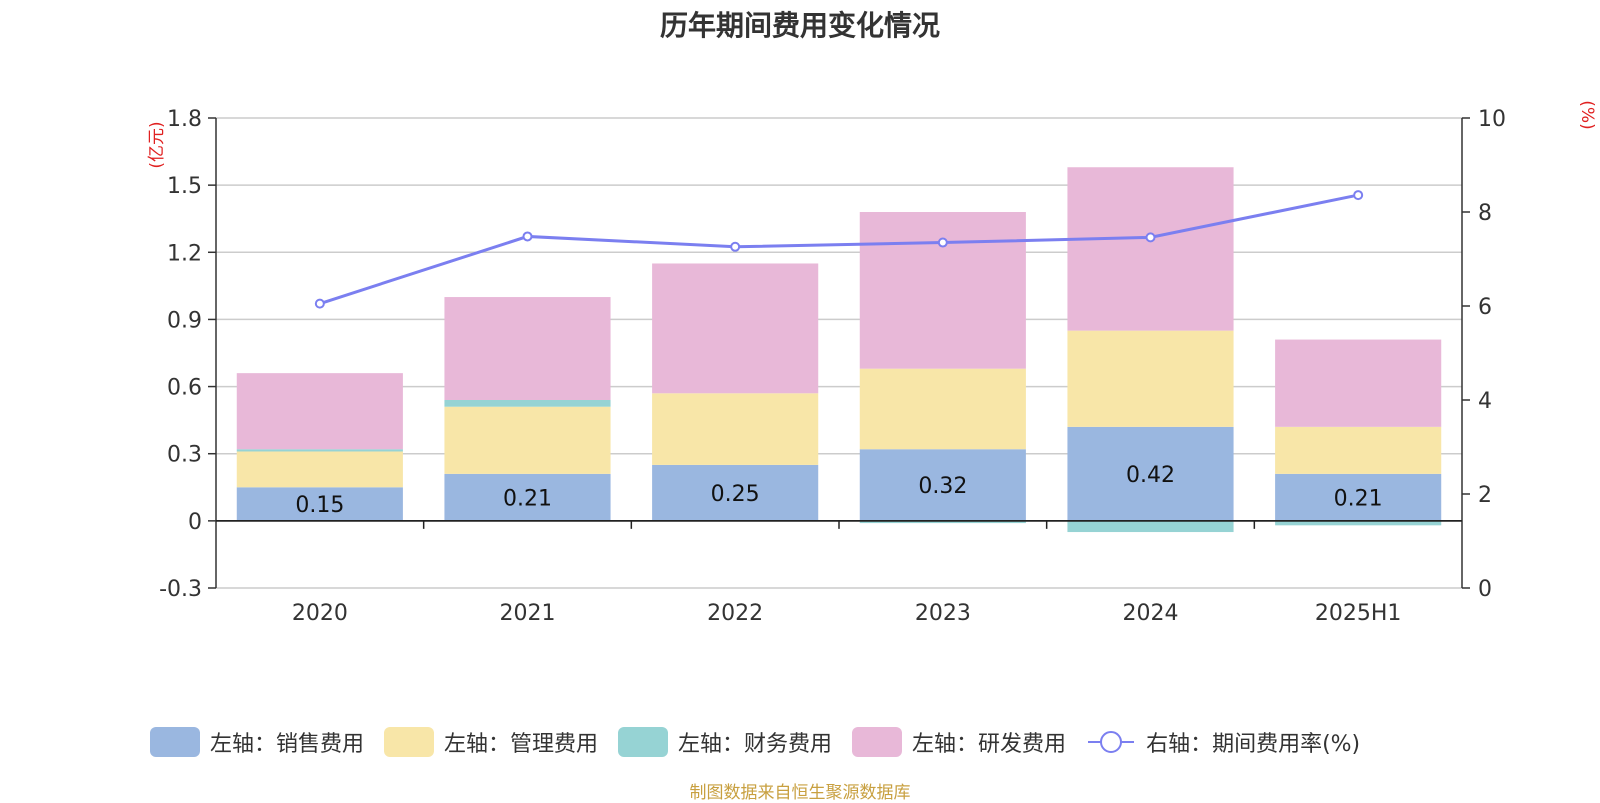 This screenshot has height=803, width=1600. I want to click on data-label-sales: 0.15, so click(319, 505).